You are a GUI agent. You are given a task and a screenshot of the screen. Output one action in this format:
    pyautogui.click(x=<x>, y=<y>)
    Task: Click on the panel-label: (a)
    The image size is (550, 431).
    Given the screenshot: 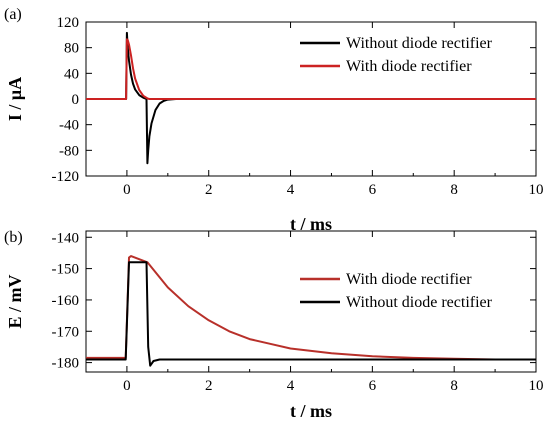 What is the action you would take?
    pyautogui.click(x=13, y=14)
    